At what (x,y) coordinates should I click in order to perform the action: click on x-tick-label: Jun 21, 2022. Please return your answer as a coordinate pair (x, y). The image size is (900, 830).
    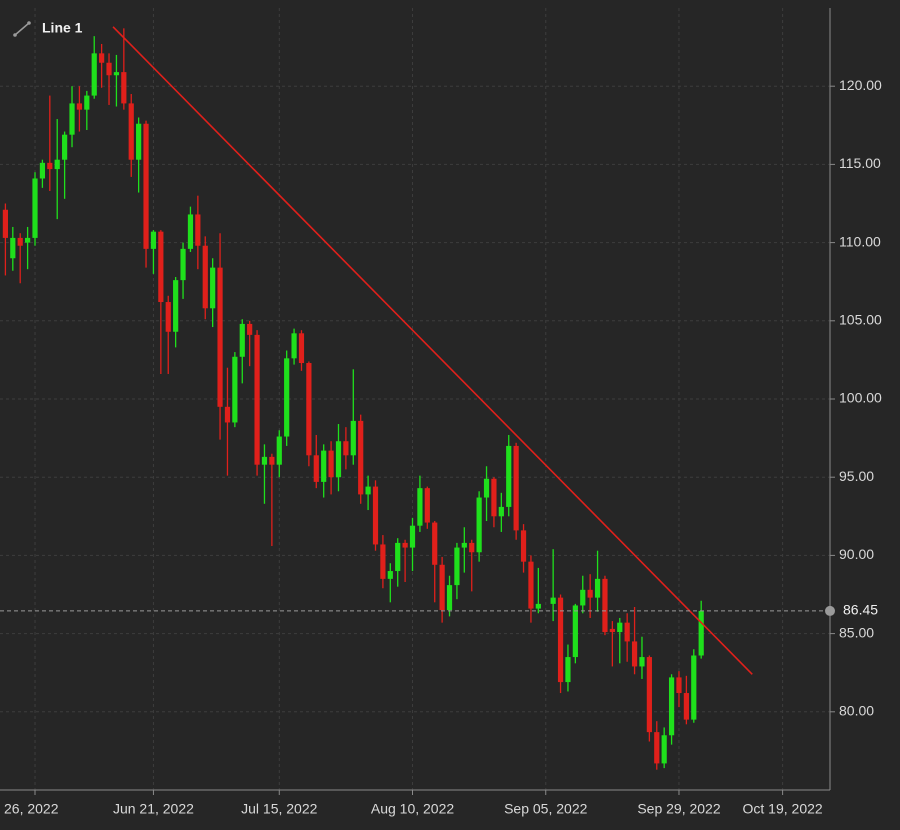
    Looking at the image, I should click on (153, 809).